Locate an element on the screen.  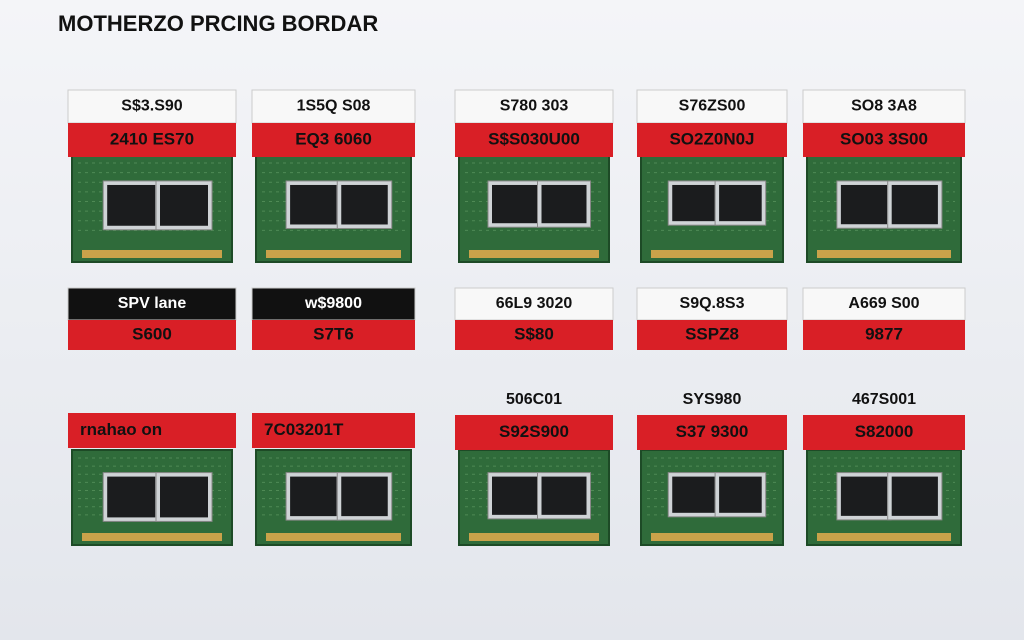
title: MOTHERZO PRCING BORDAR is located at coordinates (218, 23).